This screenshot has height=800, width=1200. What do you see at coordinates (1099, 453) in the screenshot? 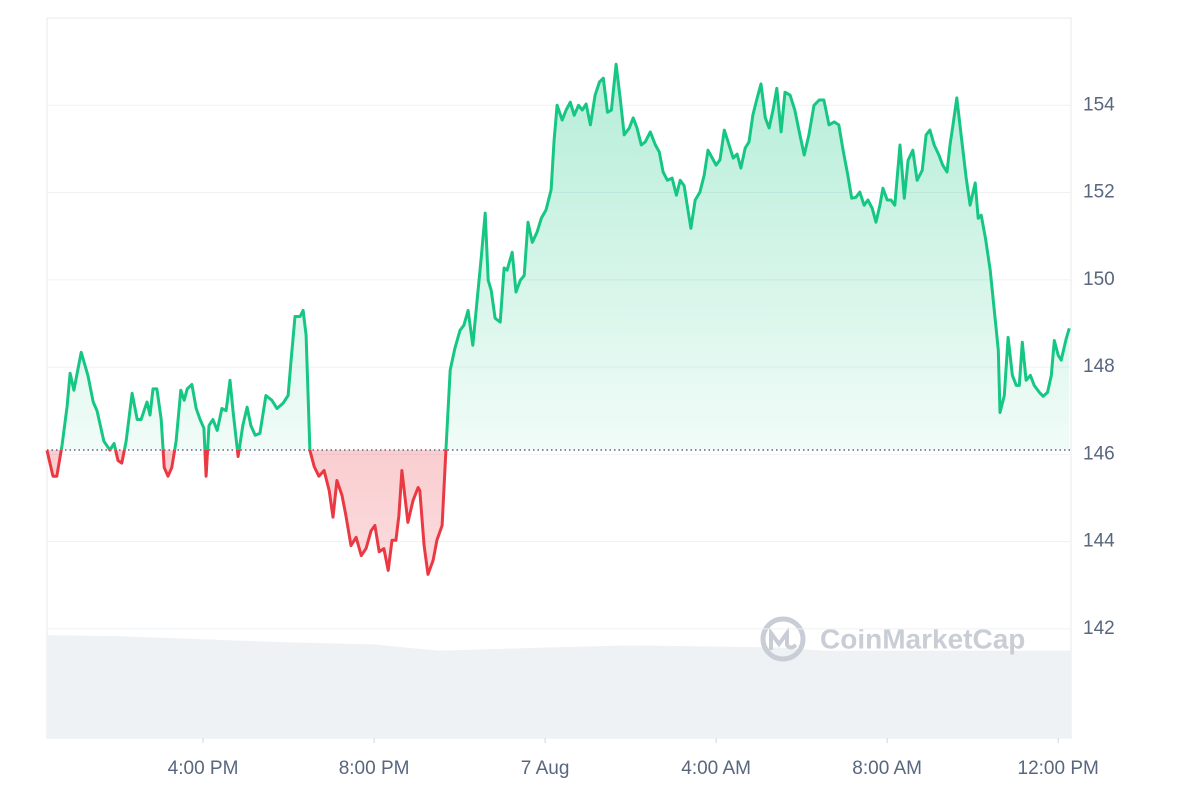
I see `y-tick-label: 146` at bounding box center [1099, 453].